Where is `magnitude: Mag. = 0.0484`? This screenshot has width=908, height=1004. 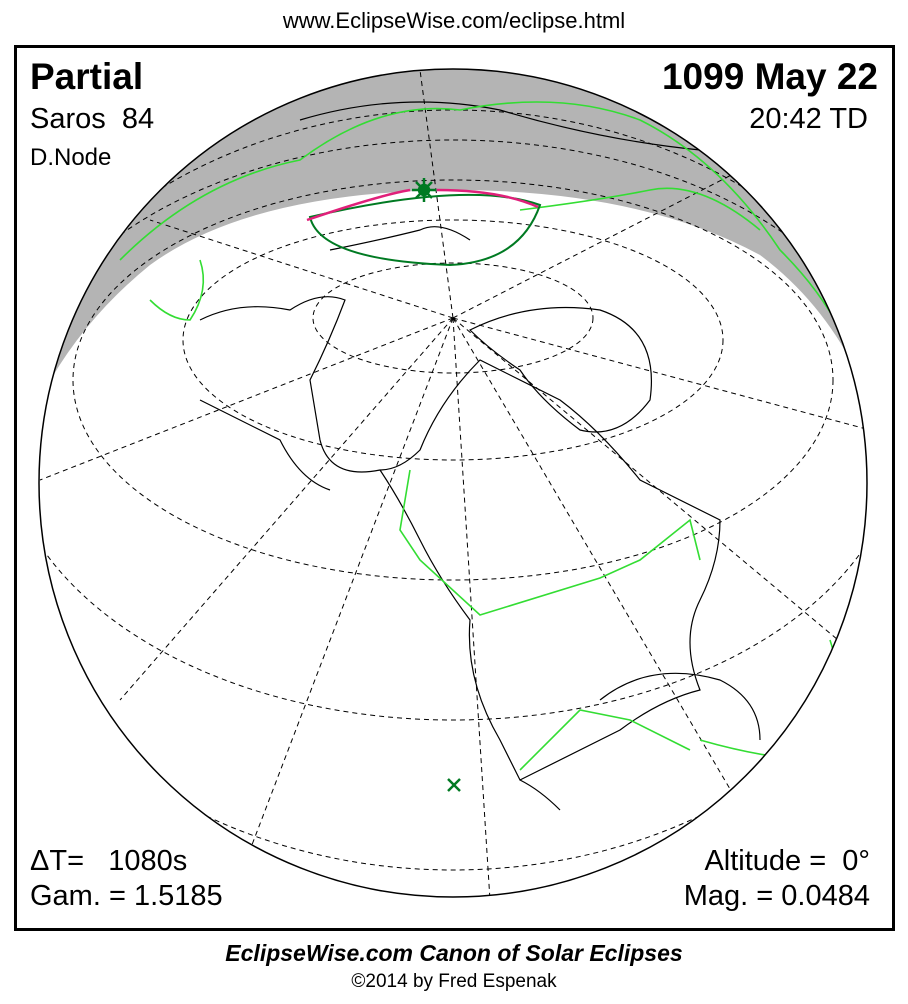
magnitude: Mag. = 0.0484 is located at coordinates (776, 896).